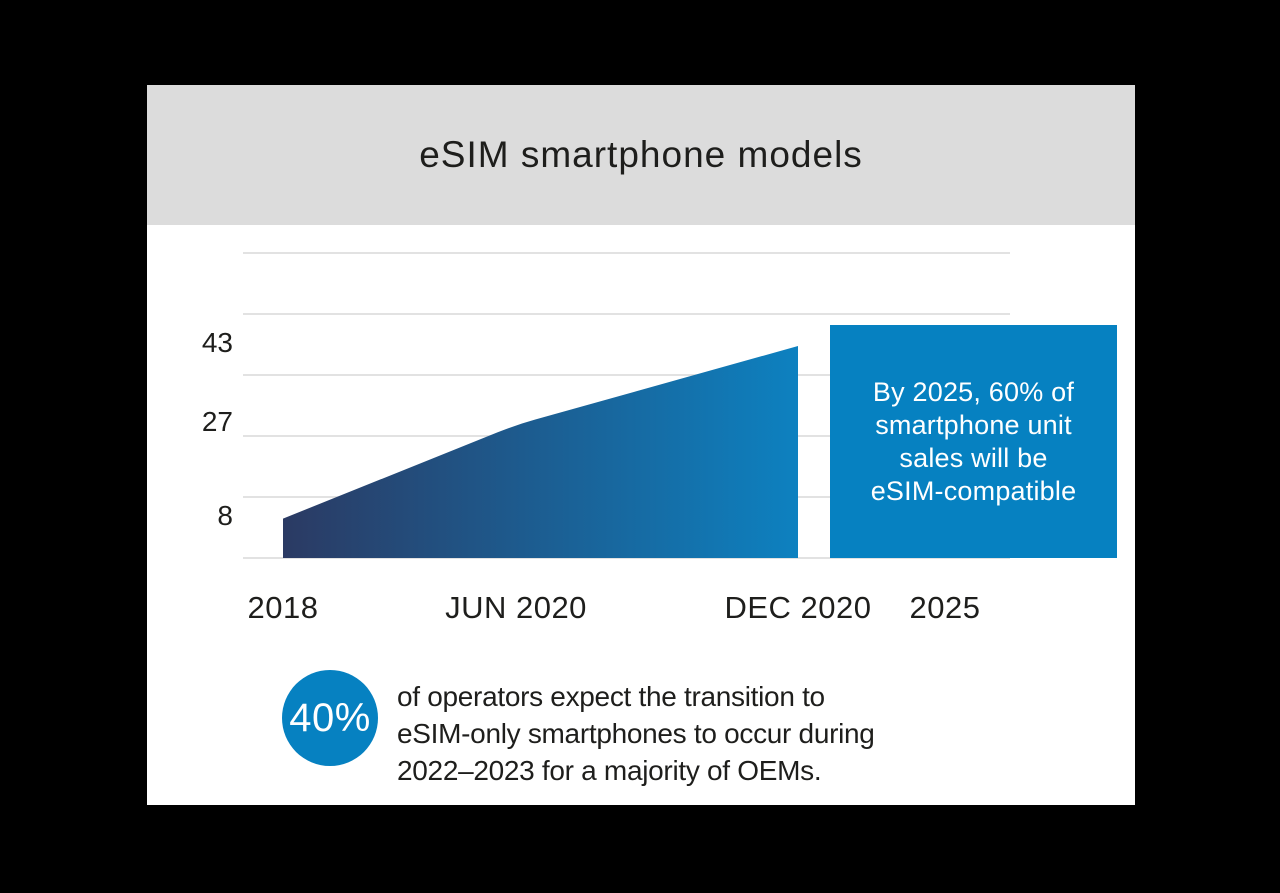 The height and width of the screenshot is (893, 1280). Describe the element at coordinates (973, 457) in the screenshot. I see `callout-line: sales will be` at that location.